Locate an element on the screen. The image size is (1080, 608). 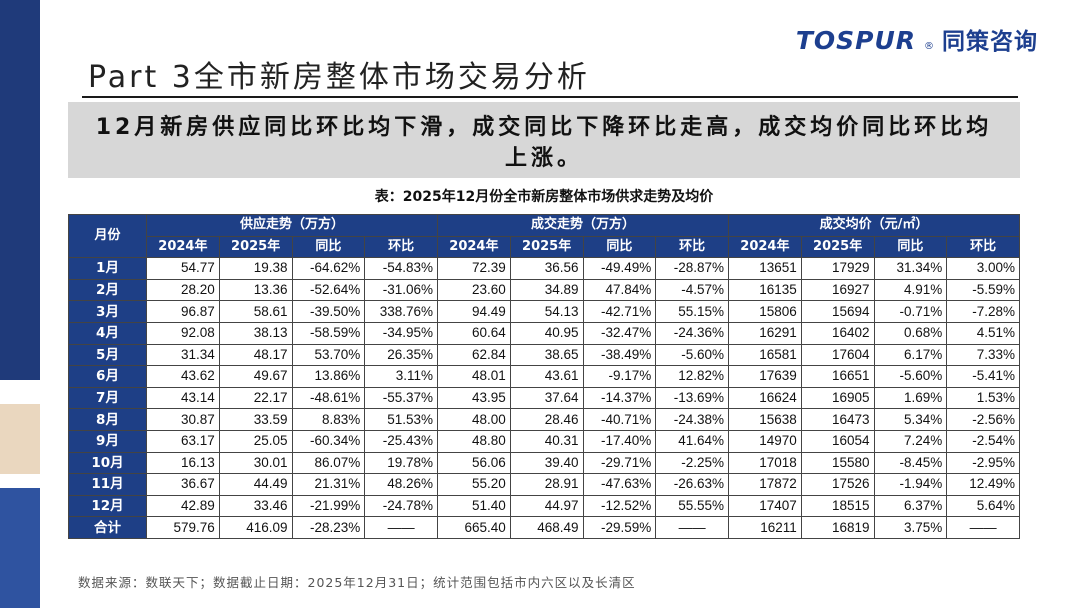
logo-english: TOSPUR is located at coordinates (855, 40).